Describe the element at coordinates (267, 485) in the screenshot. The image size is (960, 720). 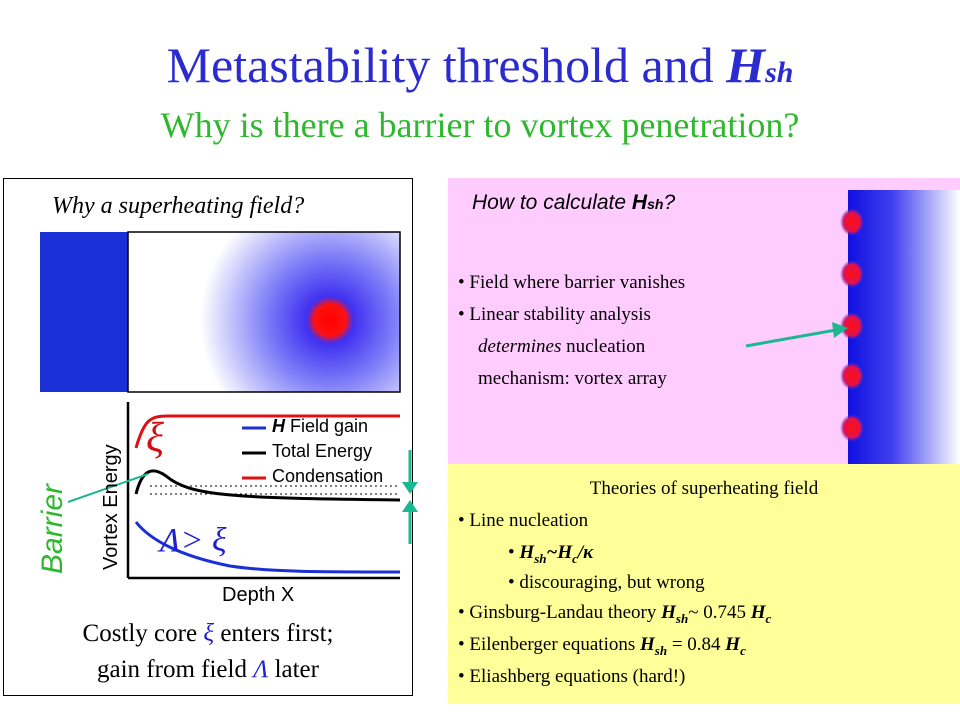
I see `total-energy-curve` at that location.